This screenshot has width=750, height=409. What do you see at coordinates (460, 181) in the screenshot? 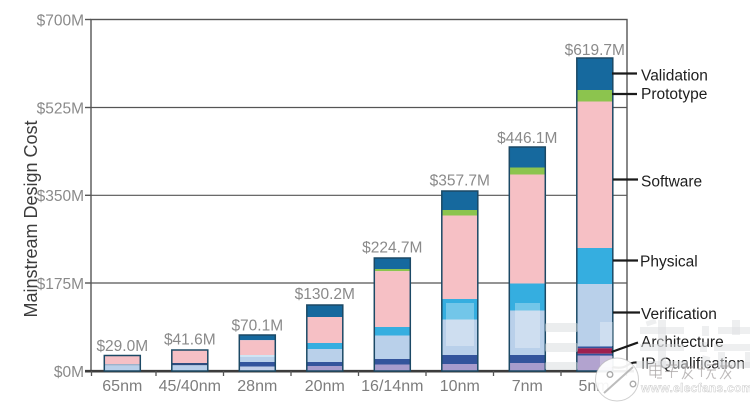
I see `svg-text: $357.7M` at bounding box center [460, 181].